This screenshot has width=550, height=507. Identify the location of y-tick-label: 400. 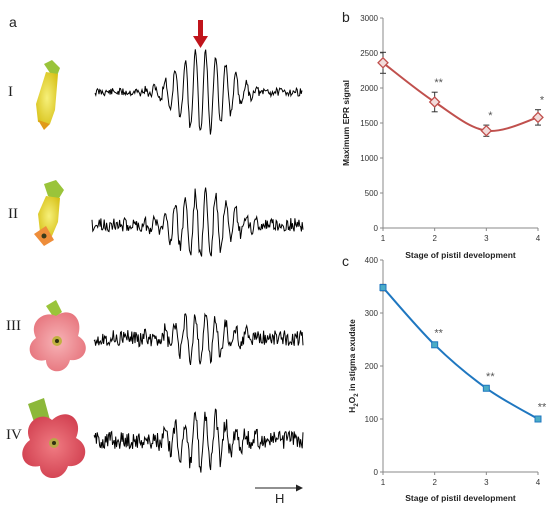
(372, 260).